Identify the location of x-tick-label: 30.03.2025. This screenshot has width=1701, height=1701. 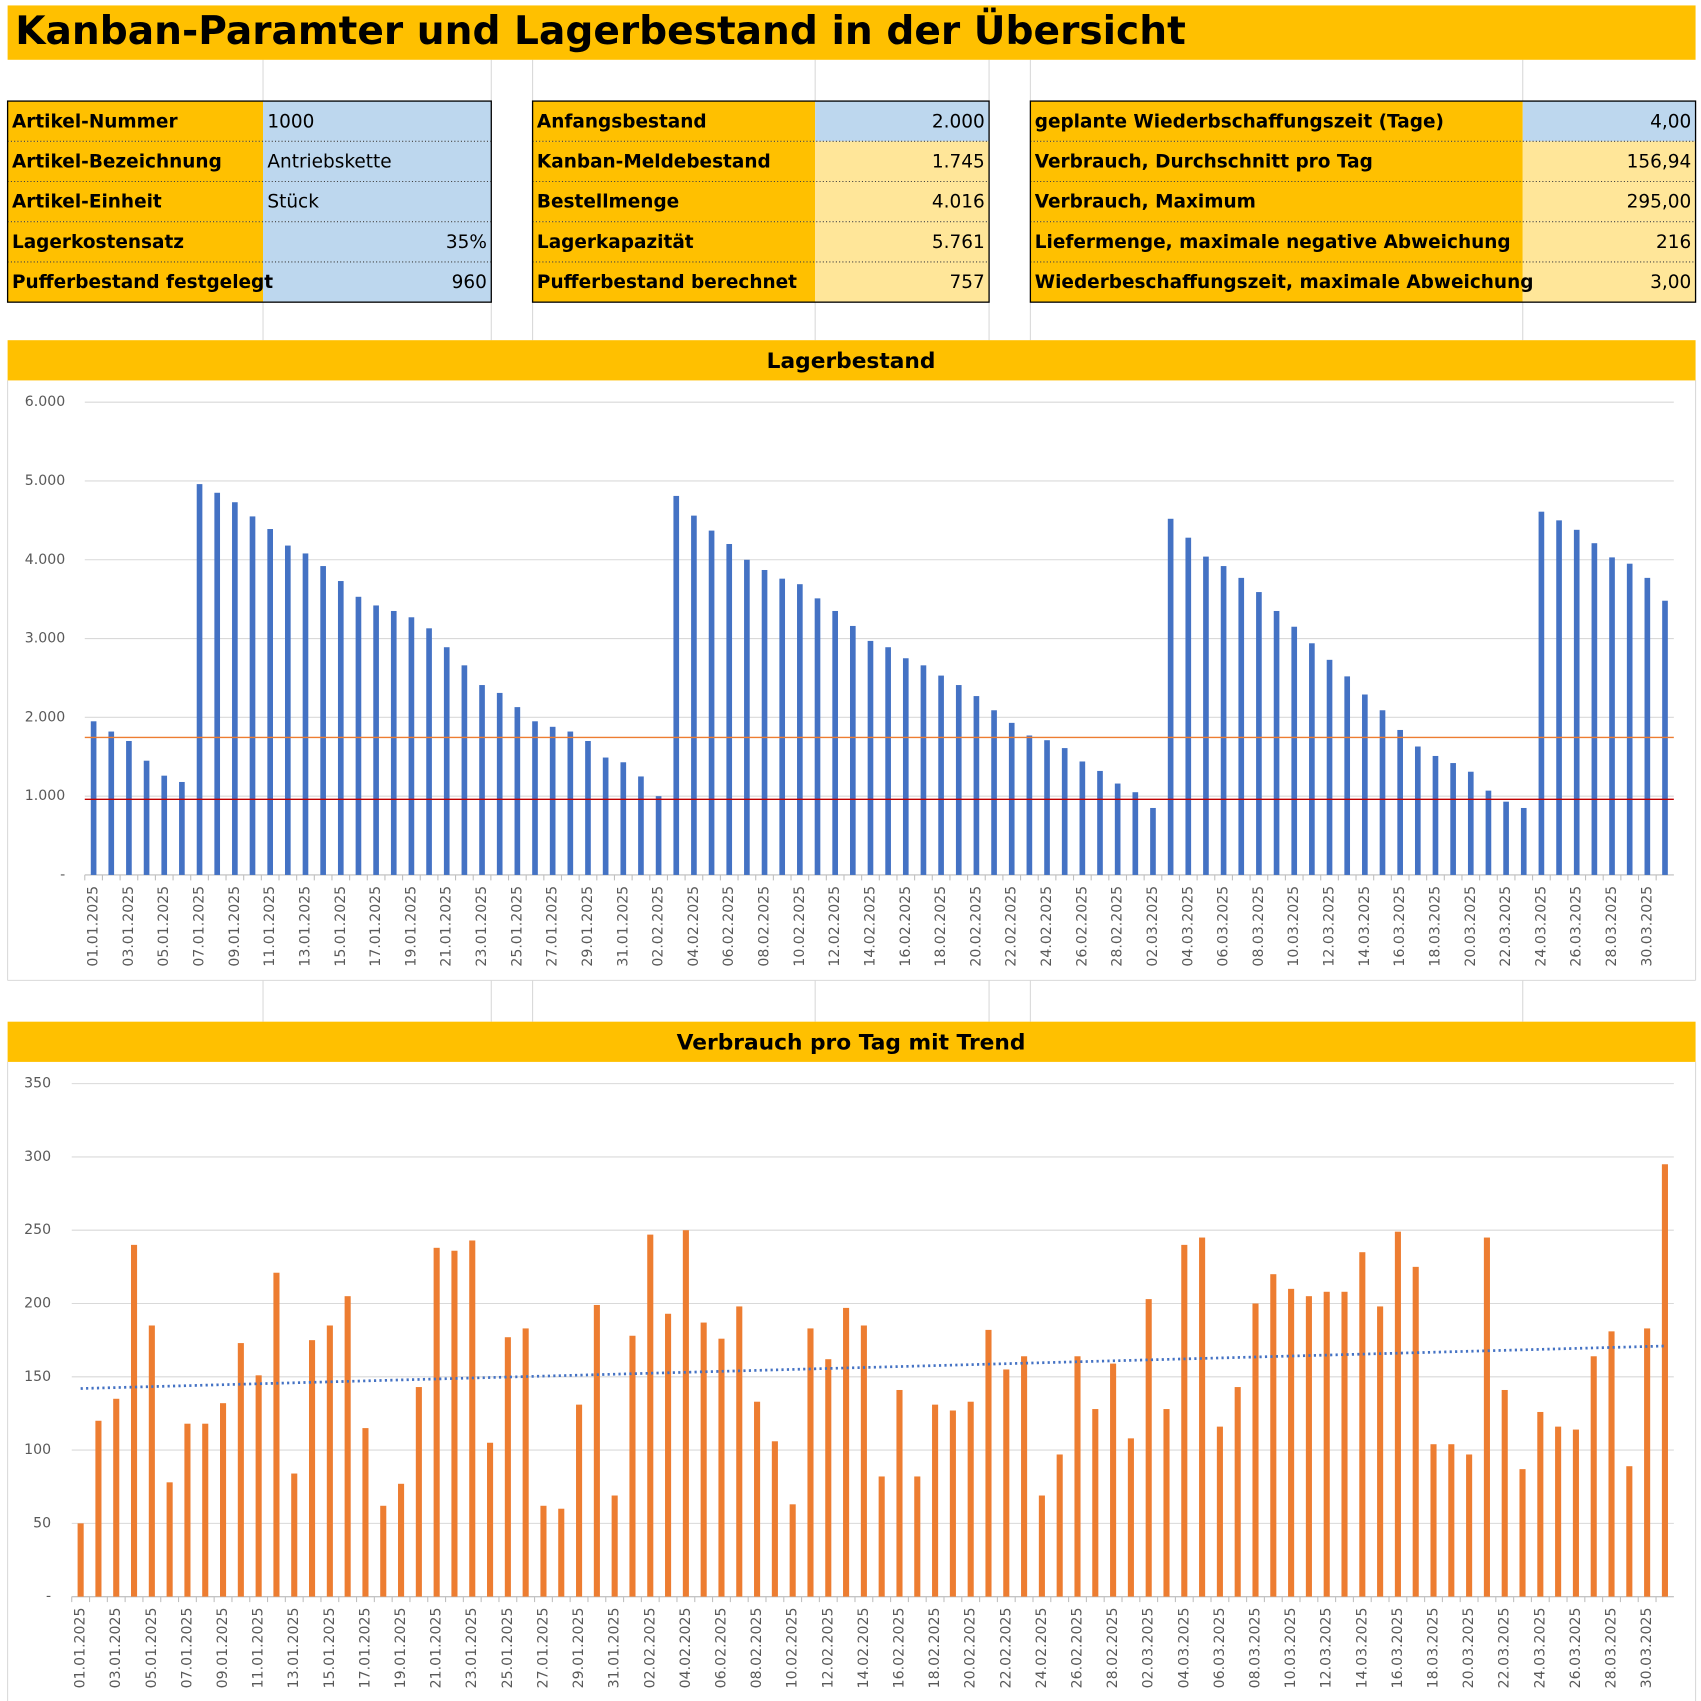
(1647, 926).